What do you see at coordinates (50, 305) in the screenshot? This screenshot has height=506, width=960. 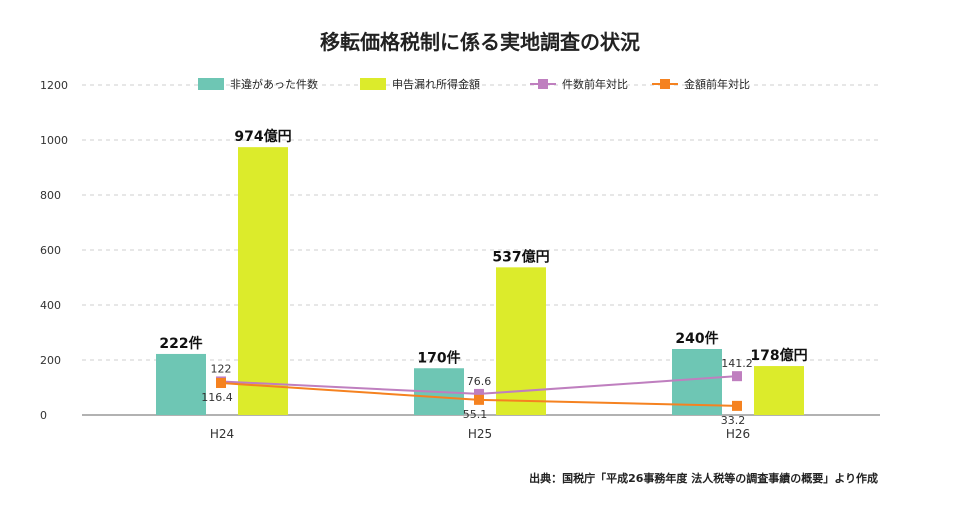 I see `y-tick-label: 400` at bounding box center [50, 305].